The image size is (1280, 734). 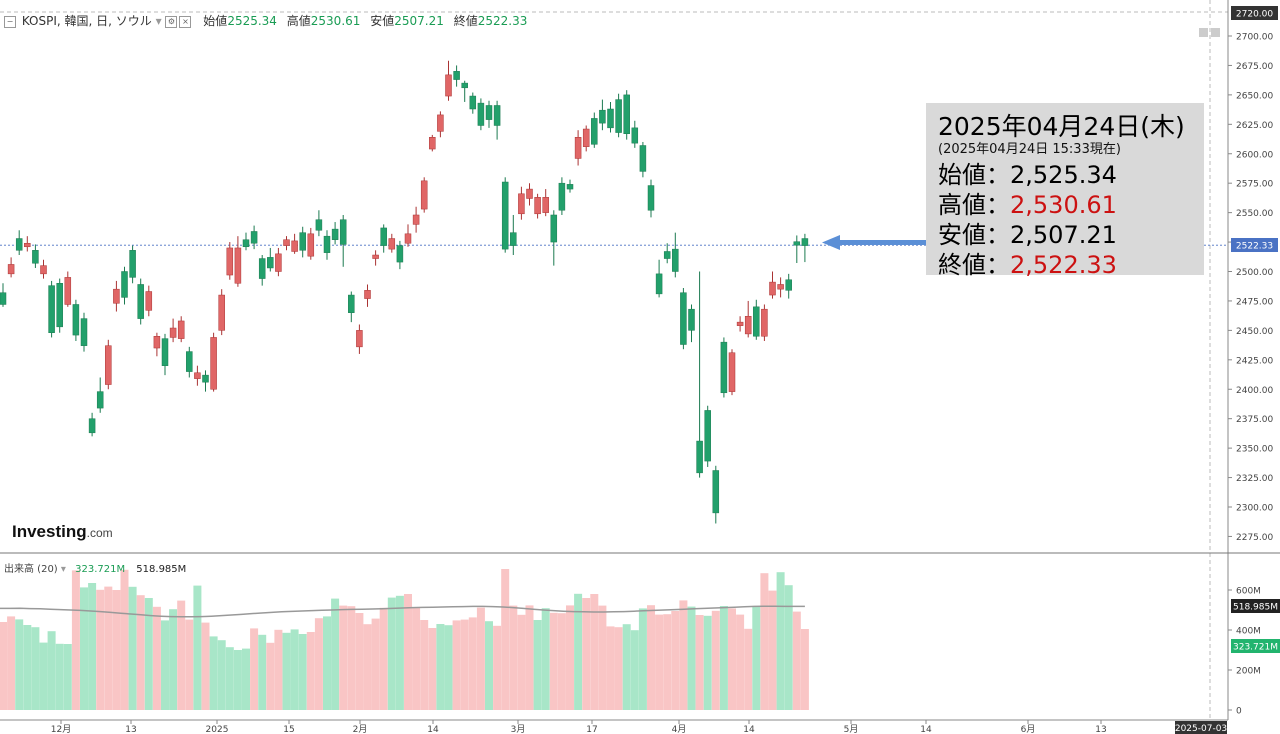 I want to click on pane-minimize-icon, so click(x=1215, y=32).